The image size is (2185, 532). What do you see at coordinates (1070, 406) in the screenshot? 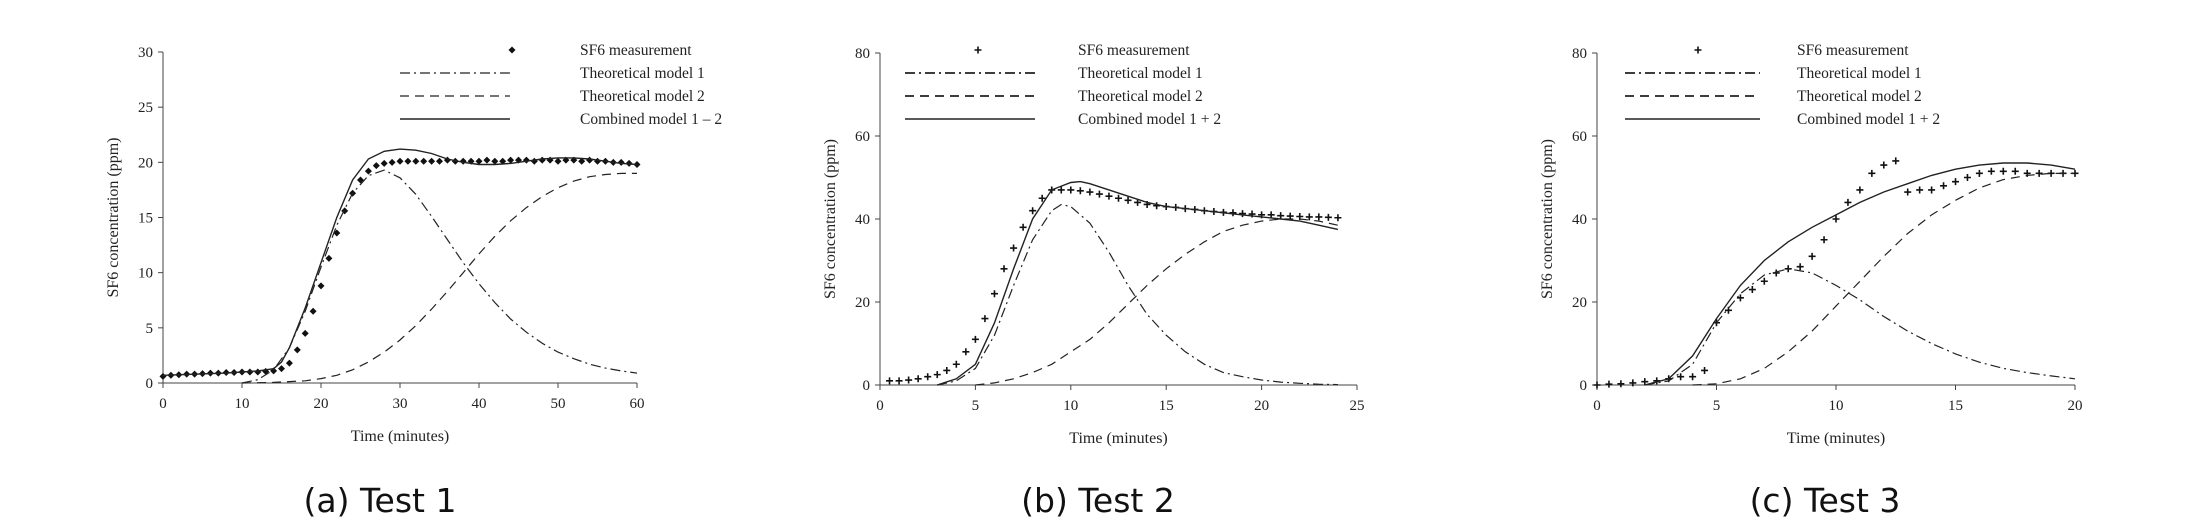
I see `x-tick-label: 10` at bounding box center [1070, 406].